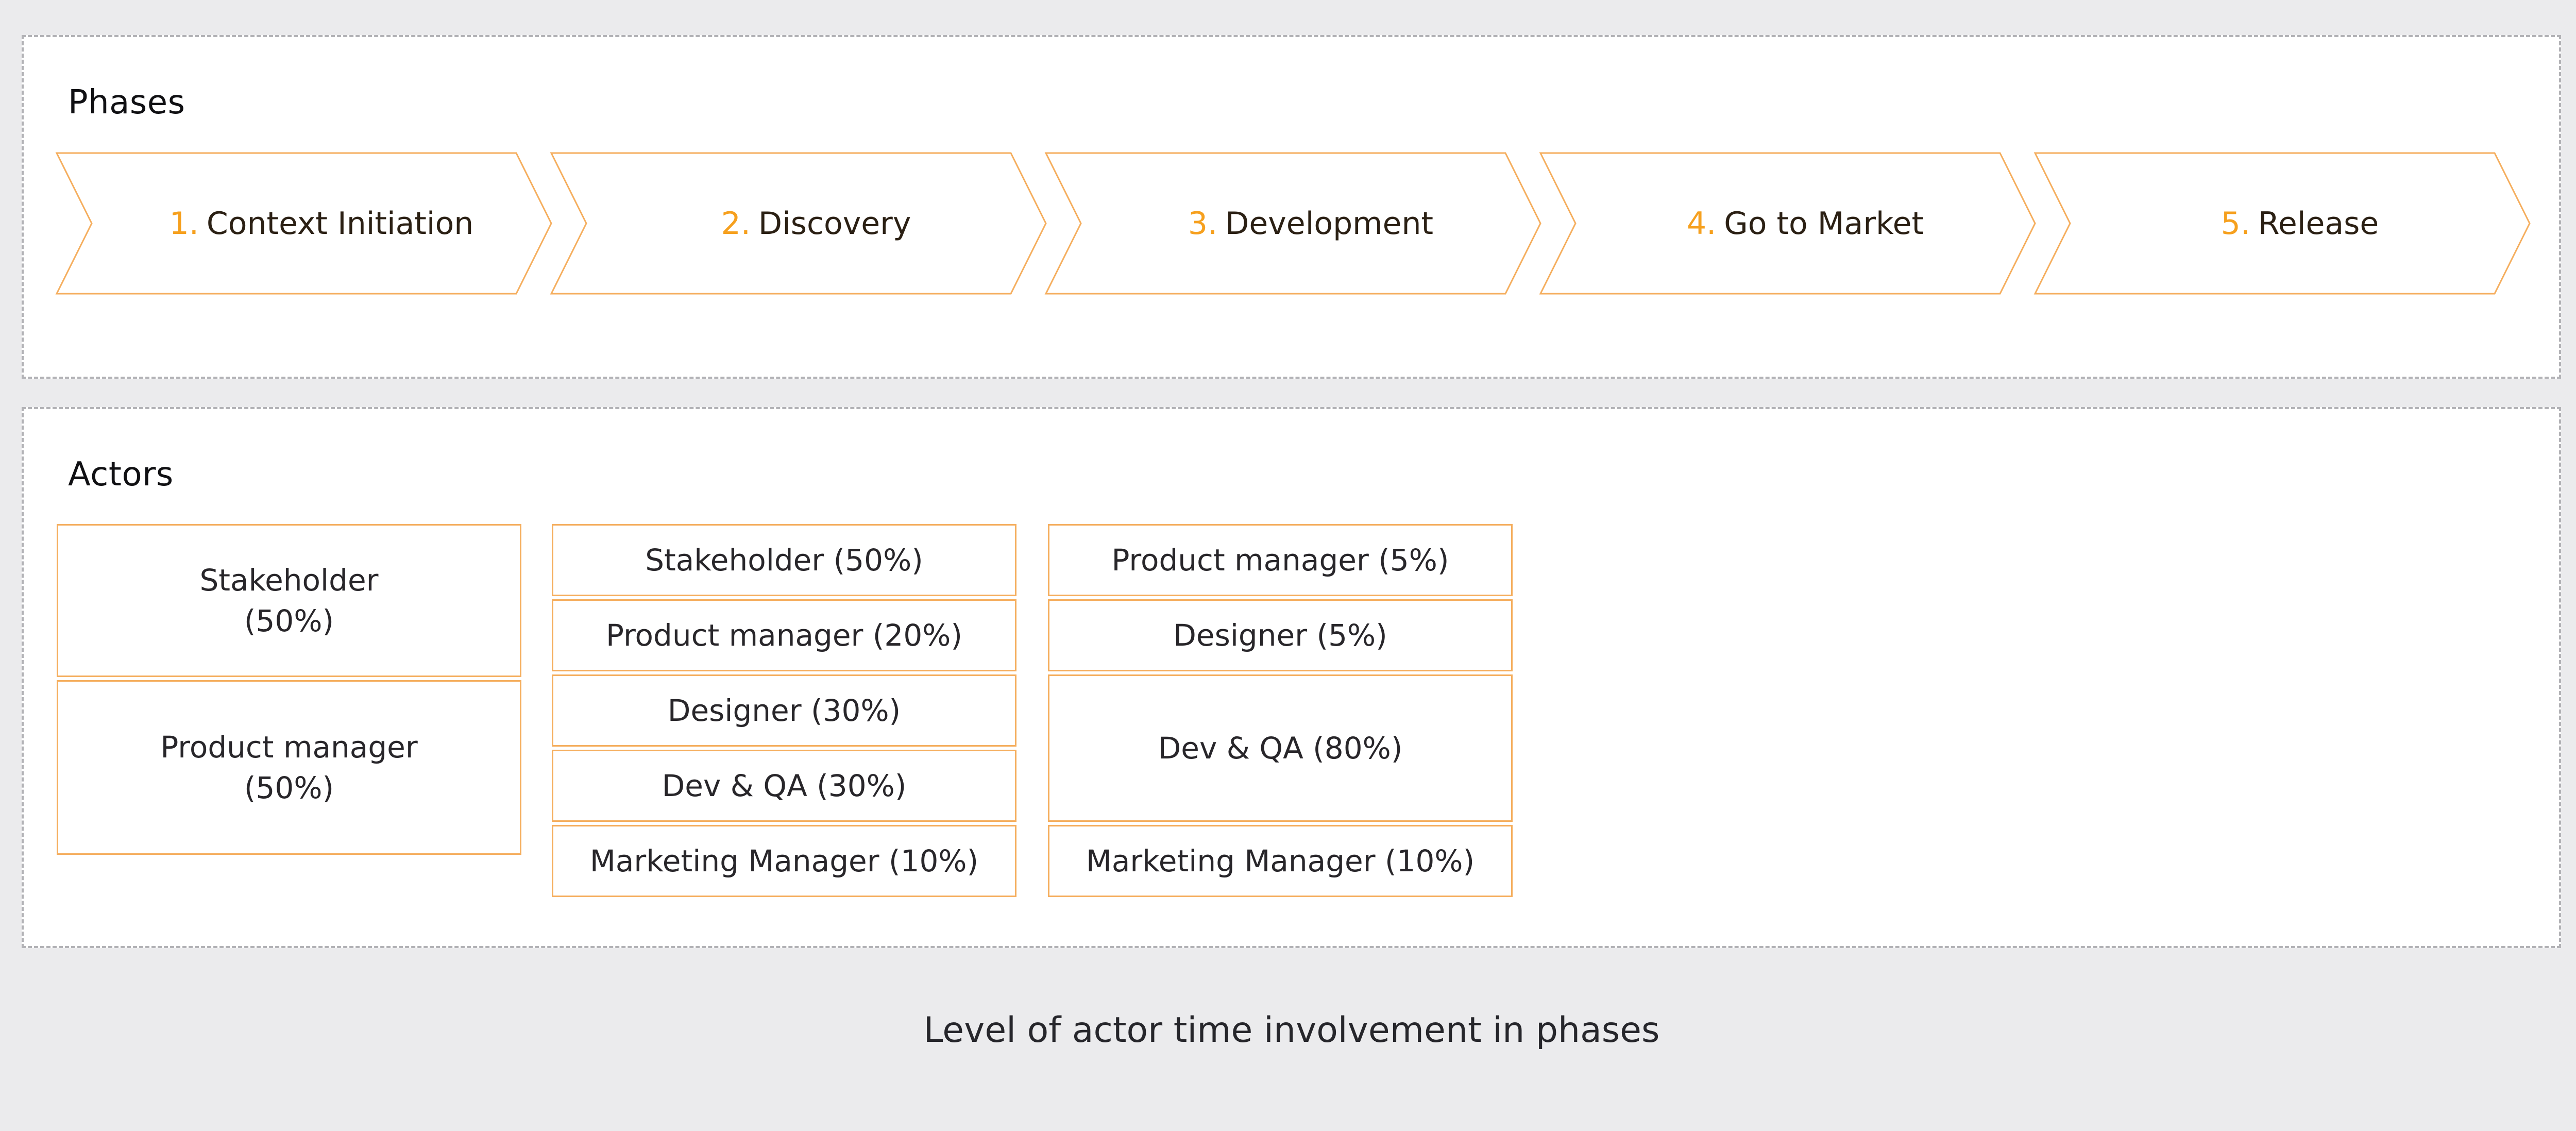  Describe the element at coordinates (121, 474) in the screenshot. I see `actors-panel-title: Actors` at that location.